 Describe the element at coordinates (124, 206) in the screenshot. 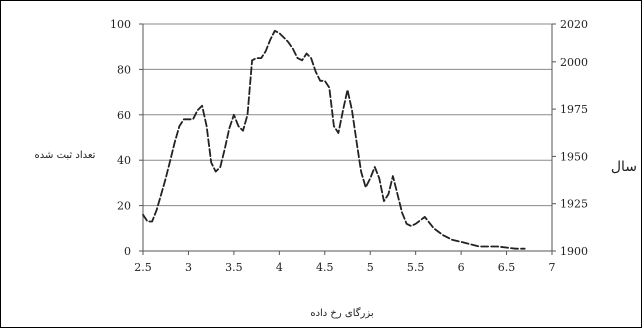

I see `y-tick-label: 20` at that location.